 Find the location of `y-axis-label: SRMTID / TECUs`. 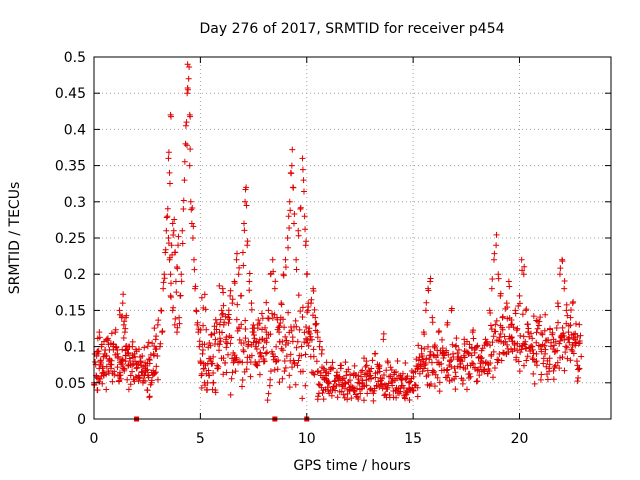

y-axis-label: SRMTID / TECUs is located at coordinates (15, 238).